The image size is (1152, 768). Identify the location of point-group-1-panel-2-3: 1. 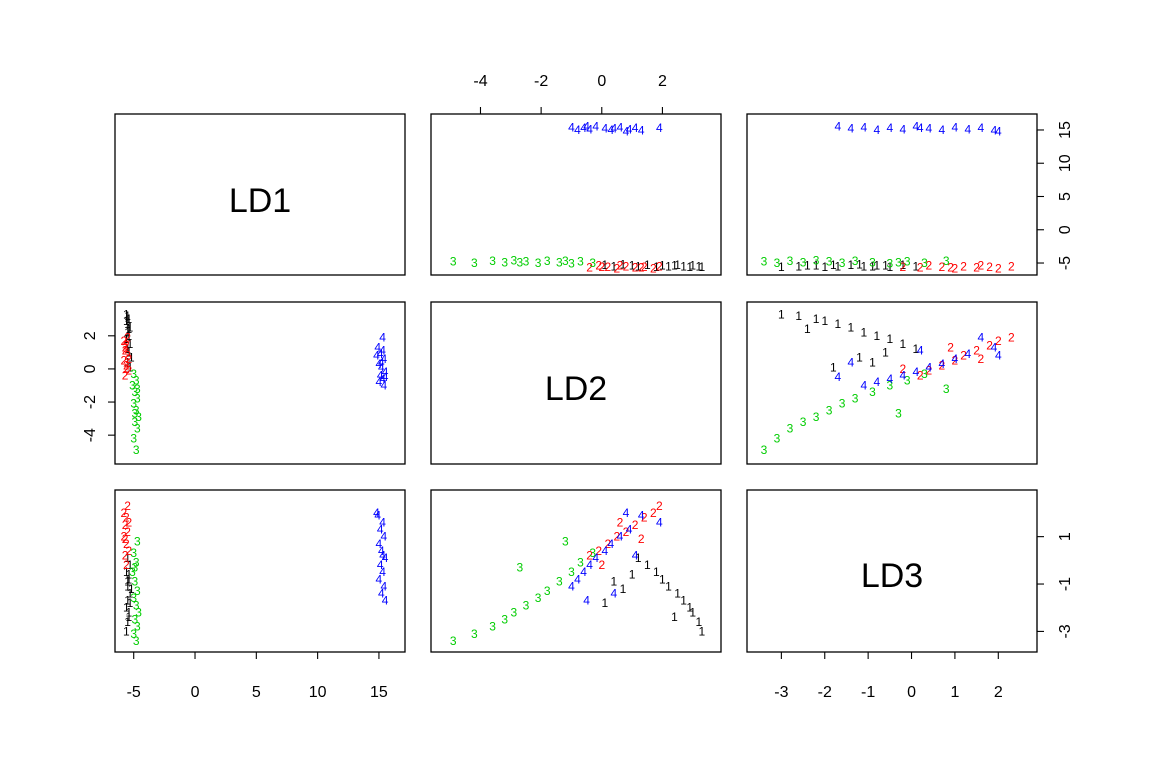
(837, 324).